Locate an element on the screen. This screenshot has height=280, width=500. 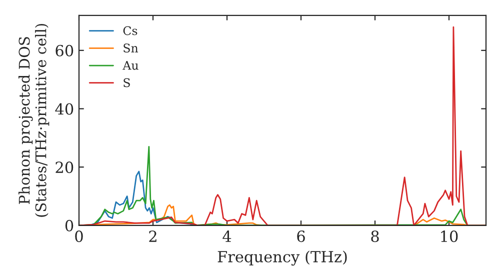
x-tick-label: 4 is located at coordinates (227, 236).